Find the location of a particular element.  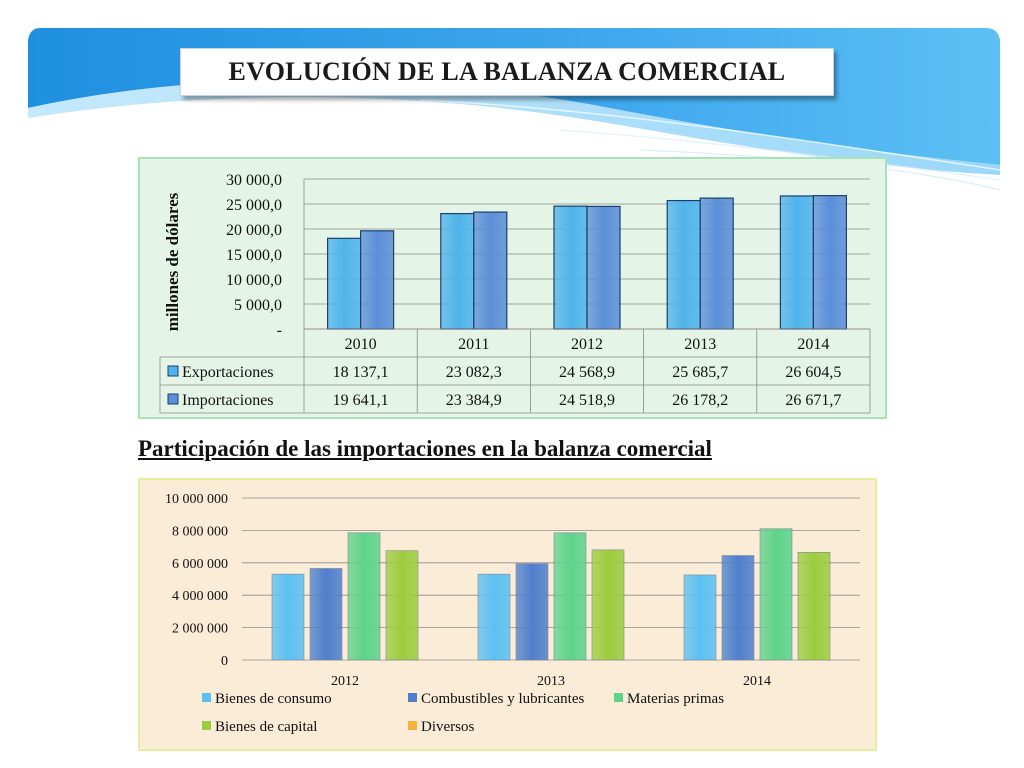

data-label: 26 604,5 is located at coordinates (813, 372).